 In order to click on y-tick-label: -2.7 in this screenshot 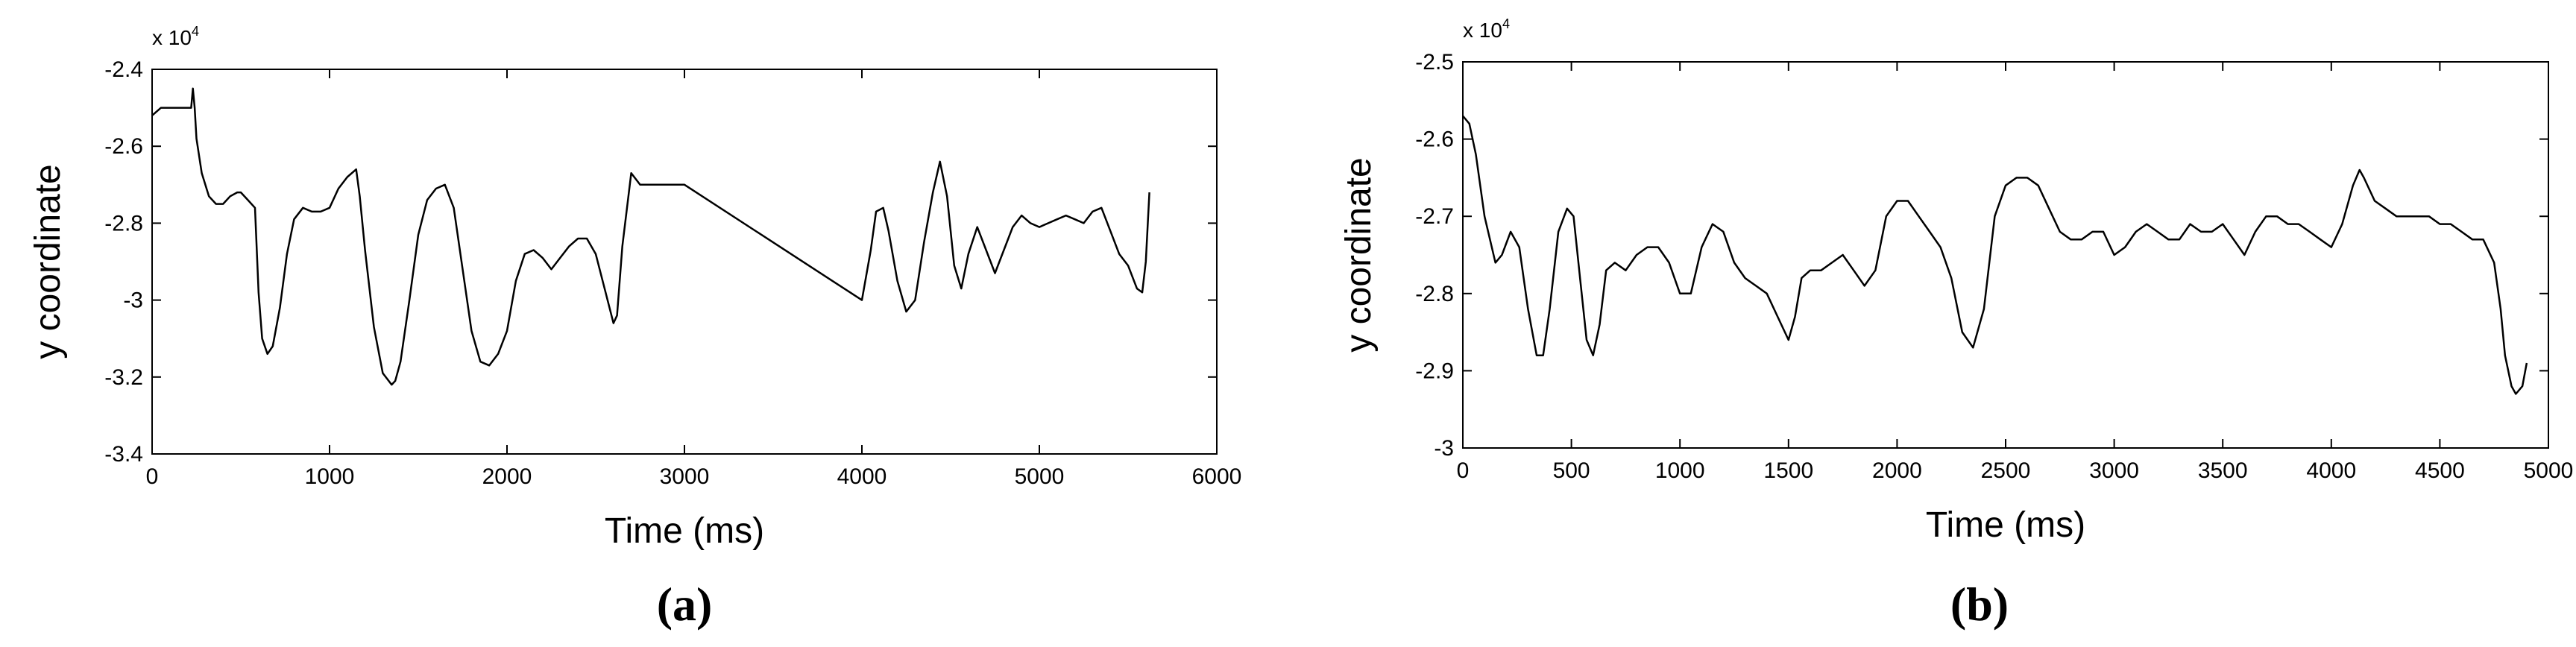, I will do `click(1434, 216)`.